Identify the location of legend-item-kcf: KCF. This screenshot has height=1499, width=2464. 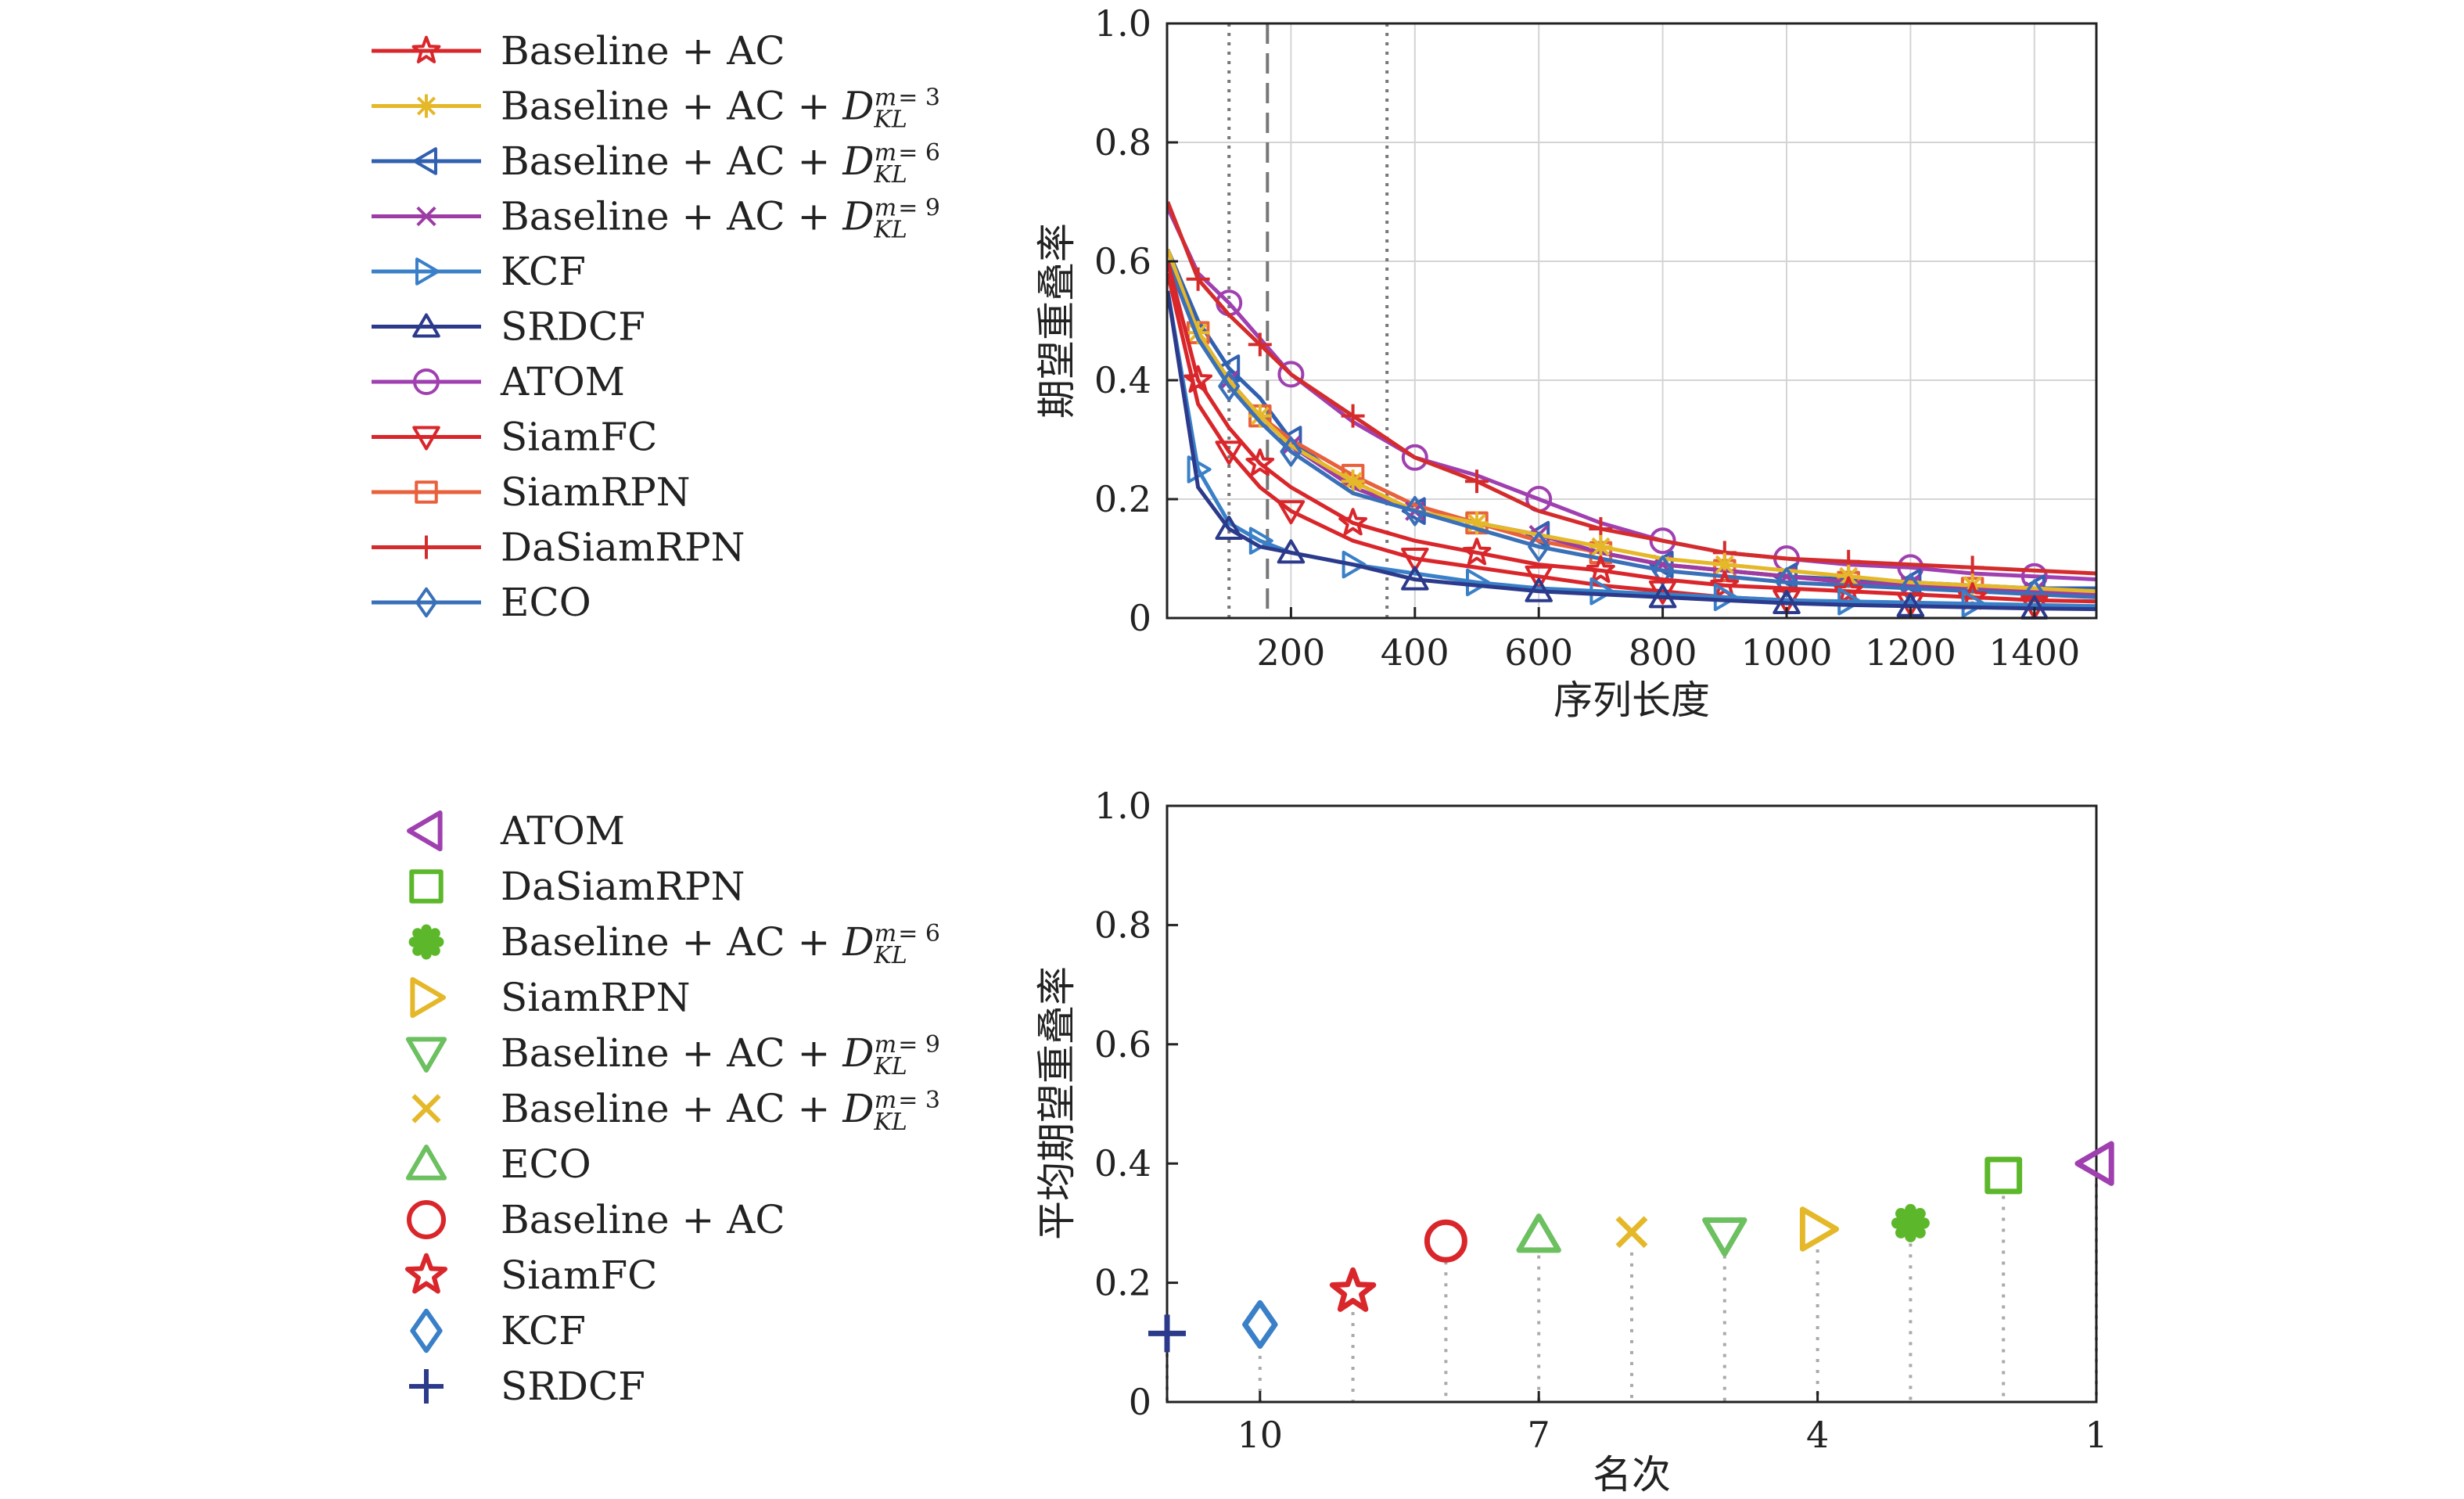
(498, 1330).